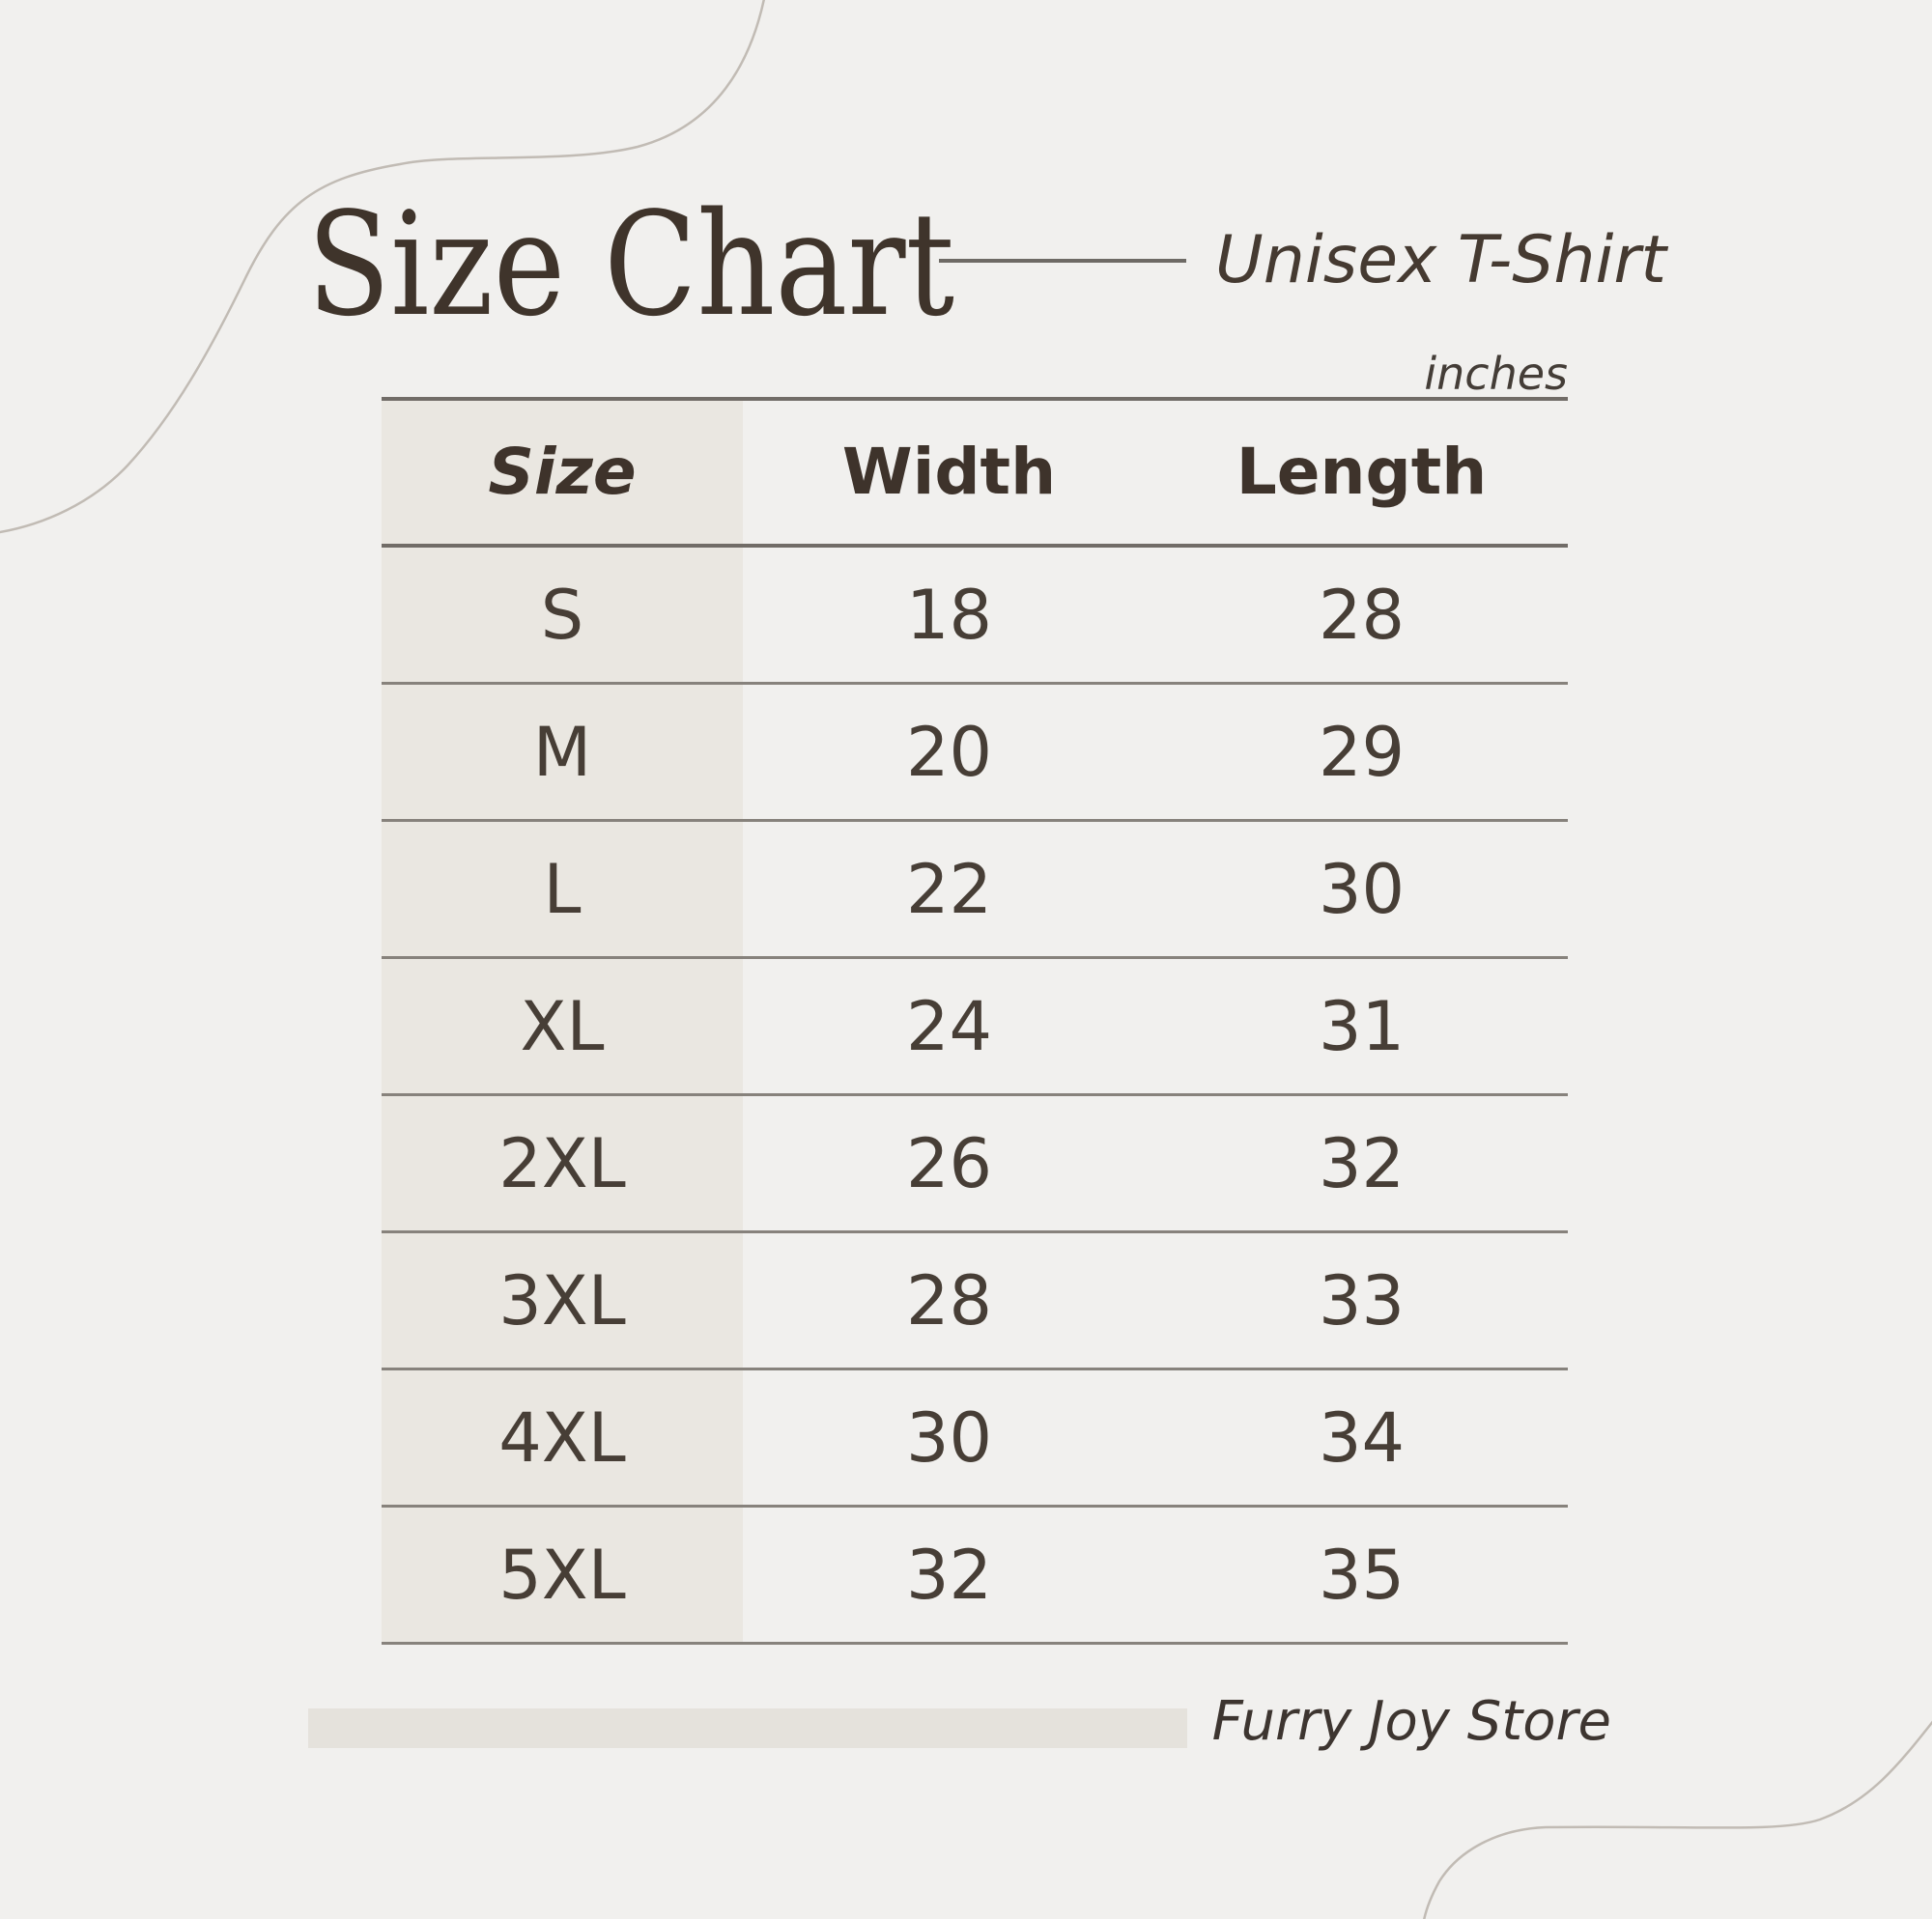  Describe the element at coordinates (949, 615) in the screenshot. I see `width-value: 18` at that location.